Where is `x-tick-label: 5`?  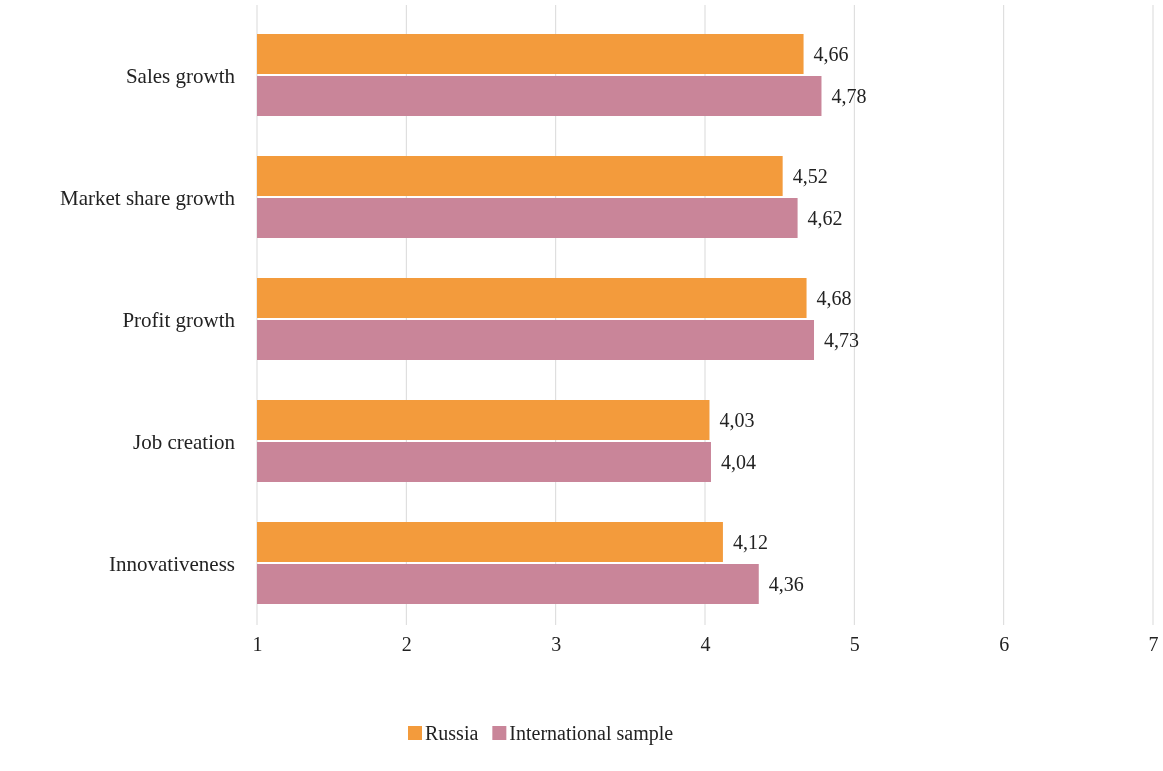
x-tick-label: 5 is located at coordinates (854, 644).